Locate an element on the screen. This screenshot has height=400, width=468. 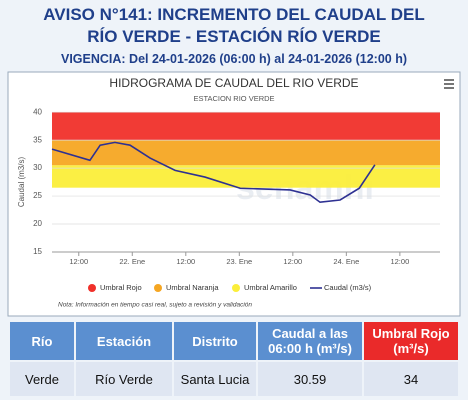
legend-label: Umbral Rojo is located at coordinates (121, 287).